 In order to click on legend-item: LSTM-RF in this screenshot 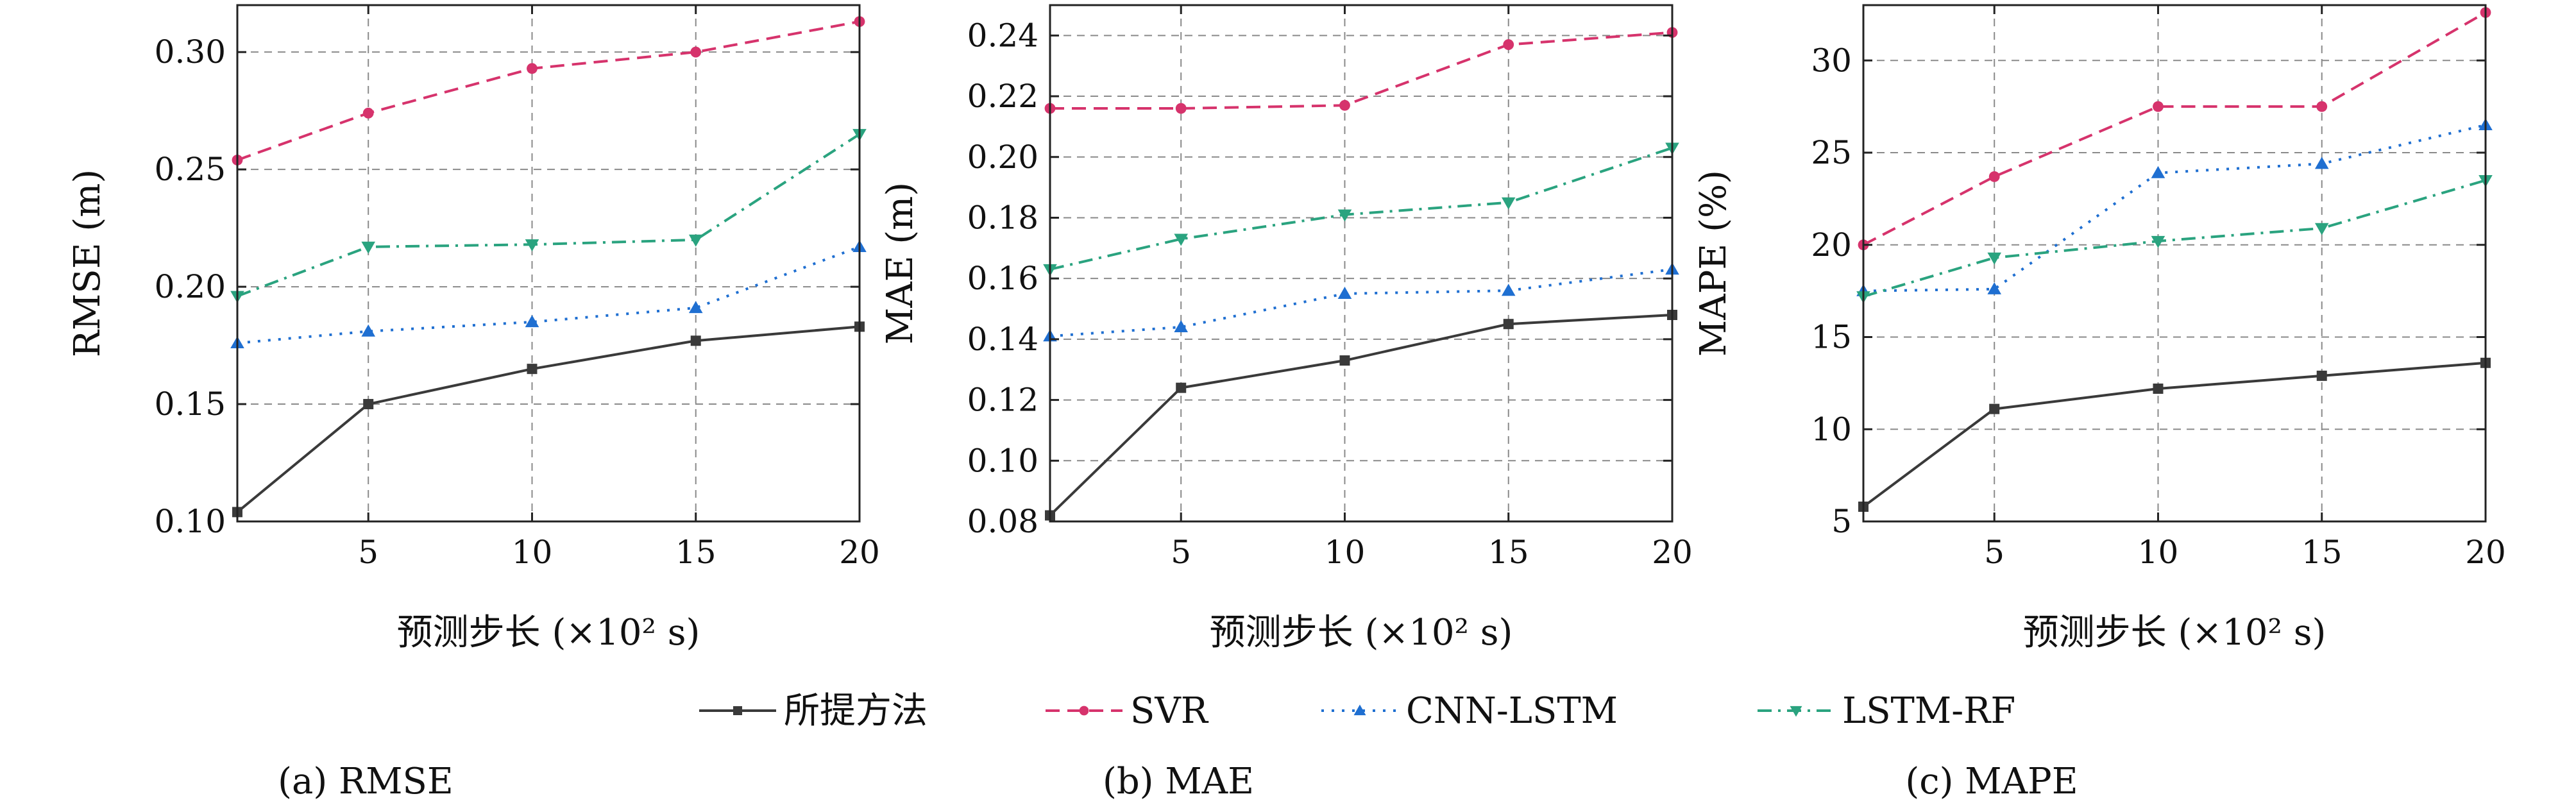, I will do `click(1886, 711)`.